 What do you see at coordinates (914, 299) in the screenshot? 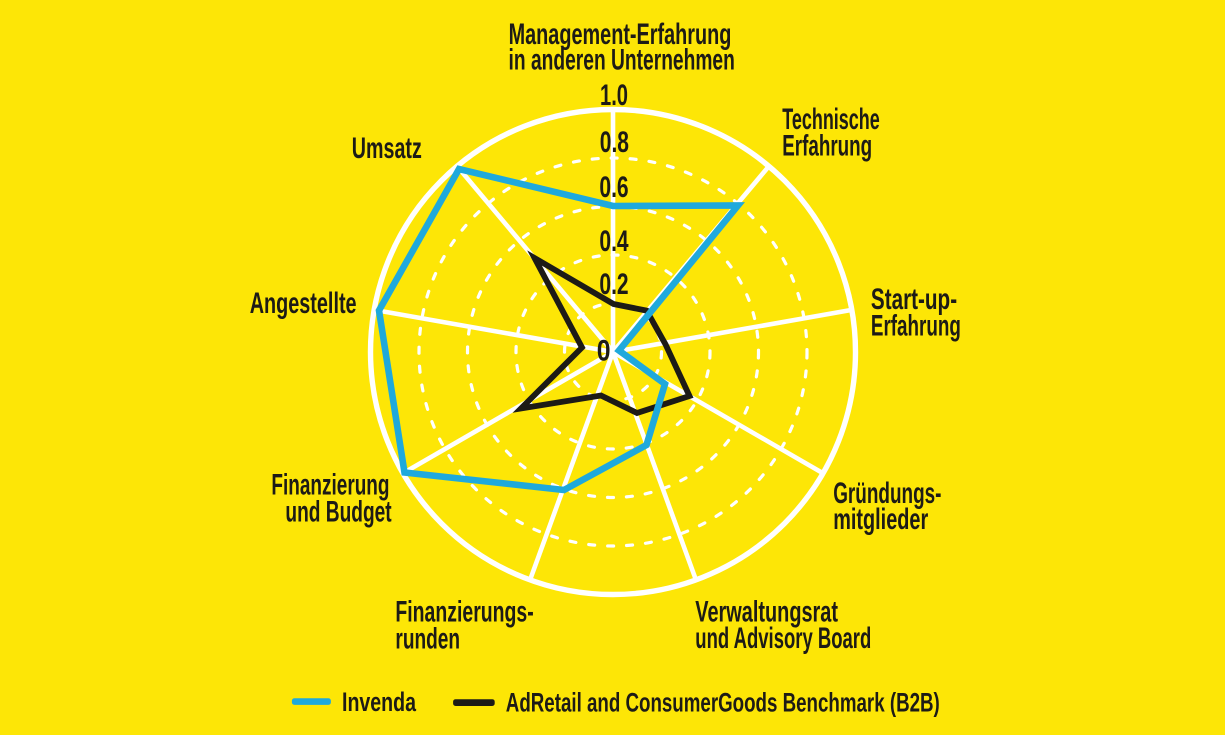
I see `svg-text: Start-up-` at bounding box center [914, 299].